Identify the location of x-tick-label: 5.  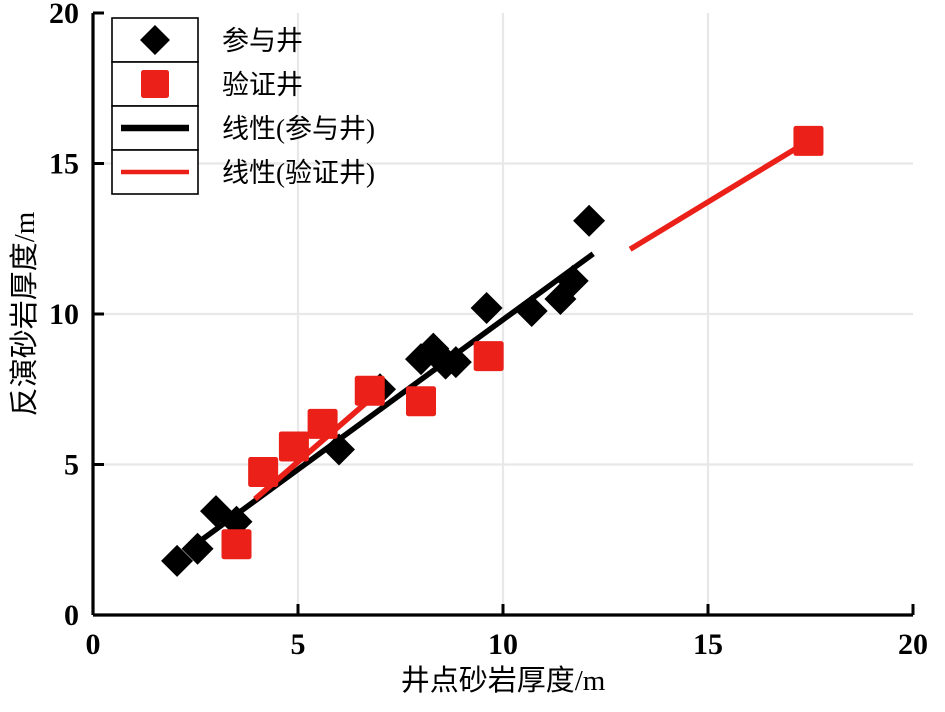
(298, 644).